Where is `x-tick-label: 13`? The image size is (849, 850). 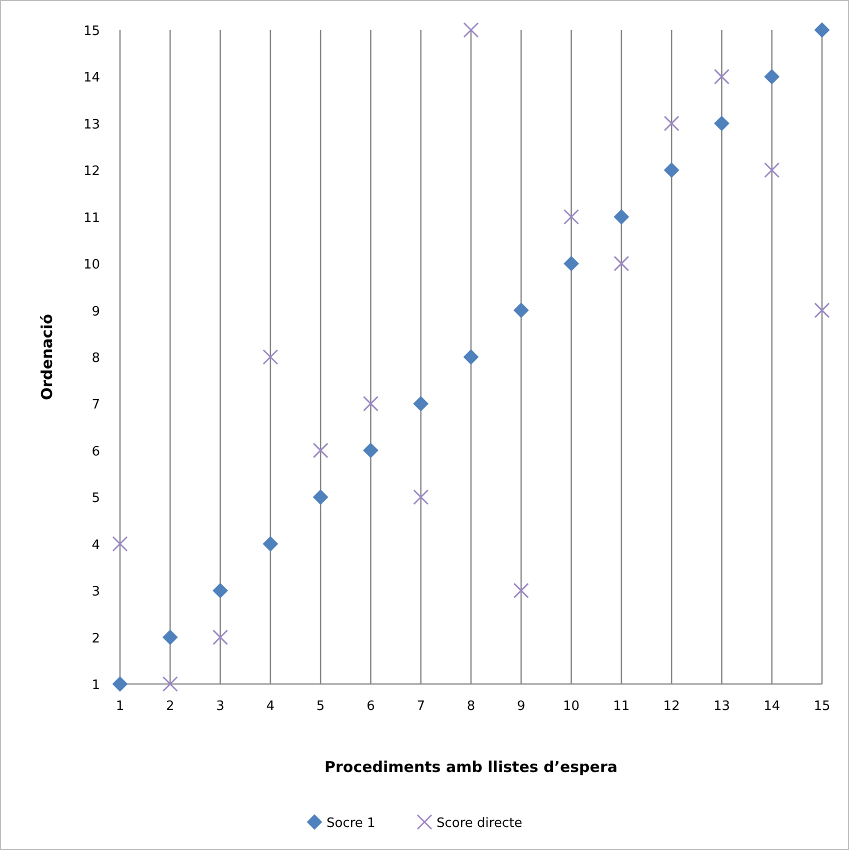 x-tick-label: 13 is located at coordinates (721, 706).